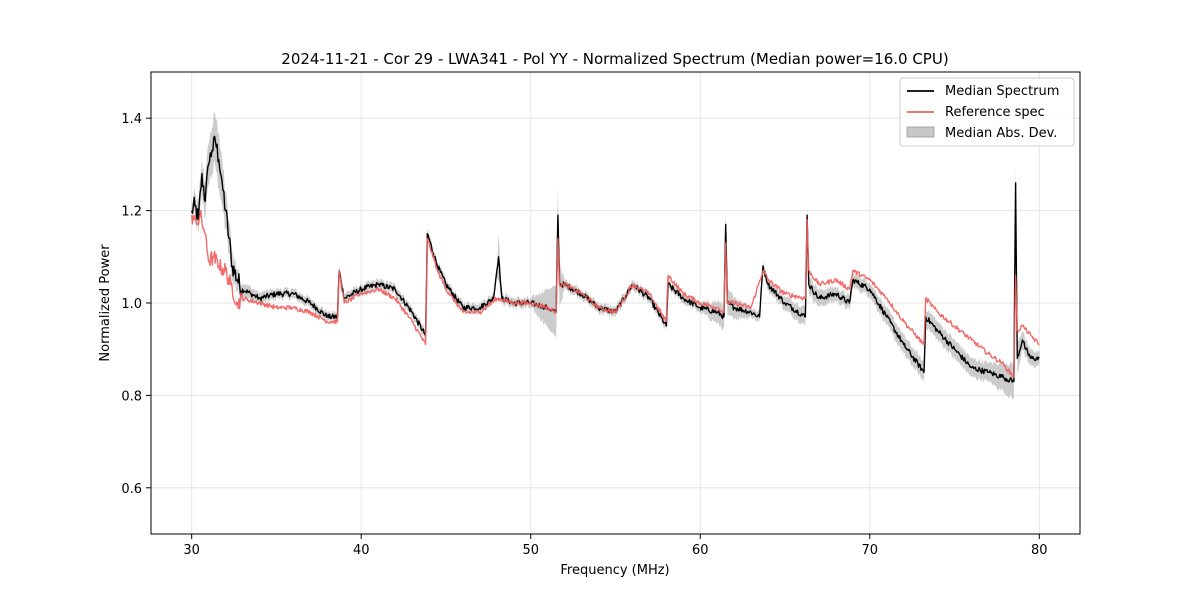 This screenshot has width=1200, height=600. I want to click on x-axis-ticks: 30 40 50 60 70 80, so click(615, 546).